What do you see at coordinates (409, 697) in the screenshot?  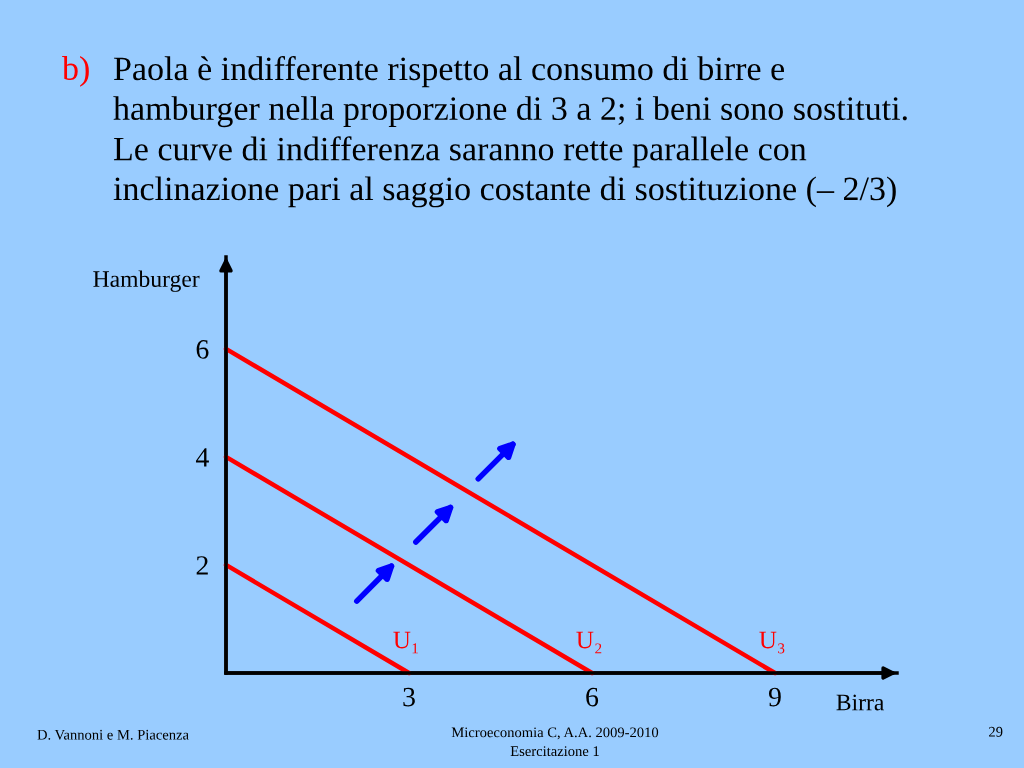 I see `x-tick-label: 3` at bounding box center [409, 697].